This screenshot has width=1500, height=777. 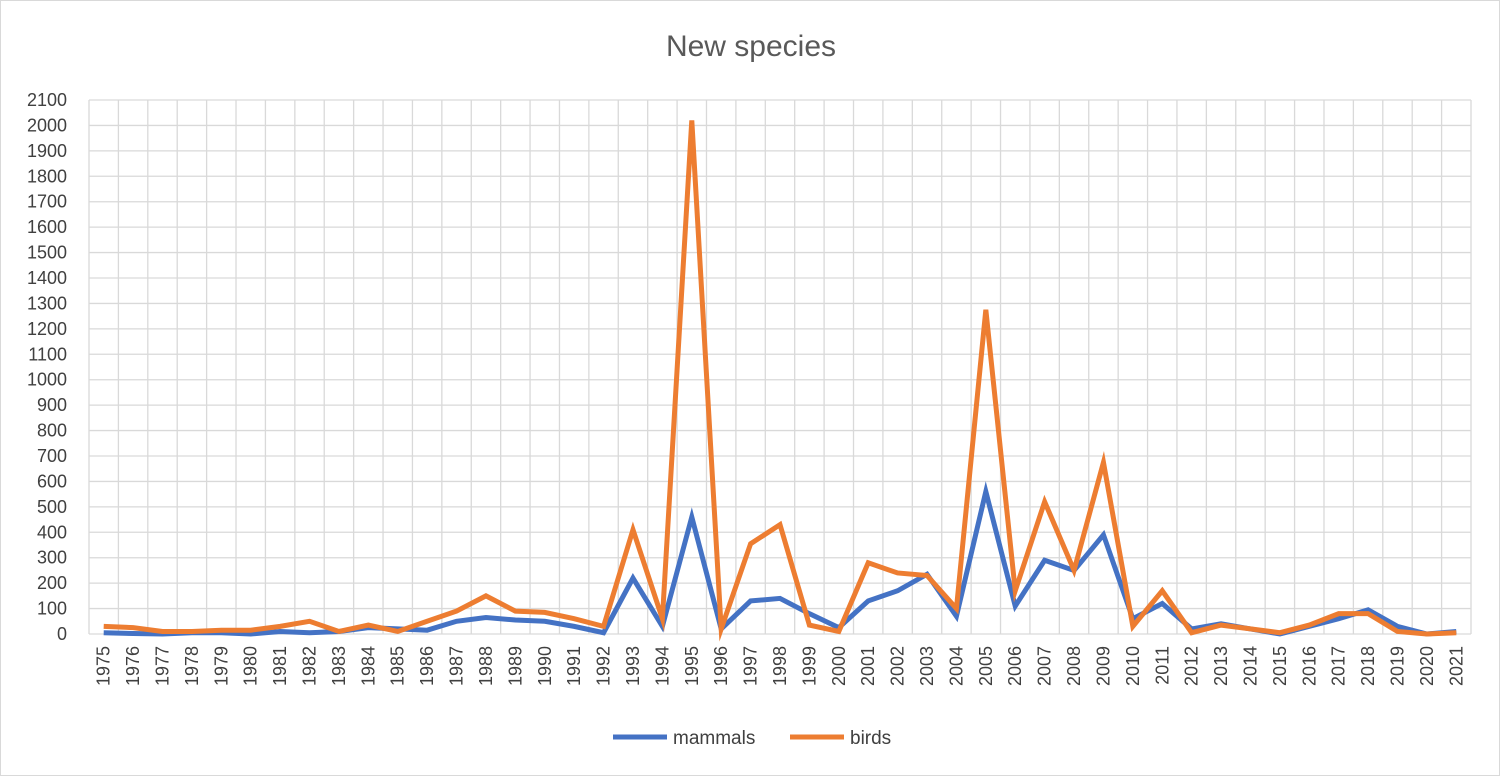 What do you see at coordinates (870, 738) in the screenshot?
I see `legend-label-birds: birds` at bounding box center [870, 738].